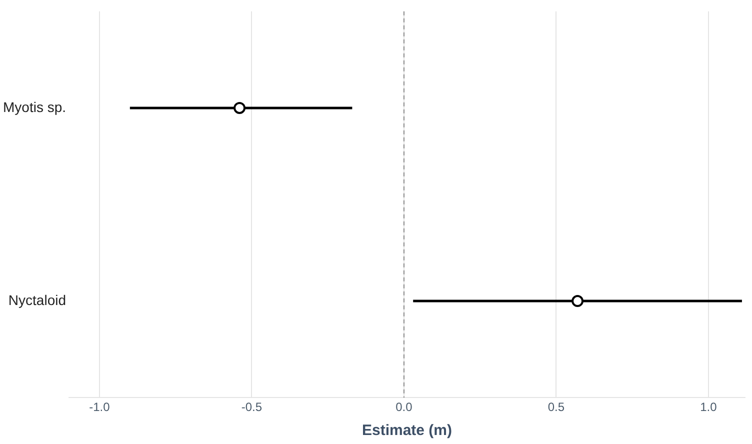 Image resolution: width=752 pixels, height=444 pixels. I want to click on y-tick-label: Myotis sp., so click(34, 106).